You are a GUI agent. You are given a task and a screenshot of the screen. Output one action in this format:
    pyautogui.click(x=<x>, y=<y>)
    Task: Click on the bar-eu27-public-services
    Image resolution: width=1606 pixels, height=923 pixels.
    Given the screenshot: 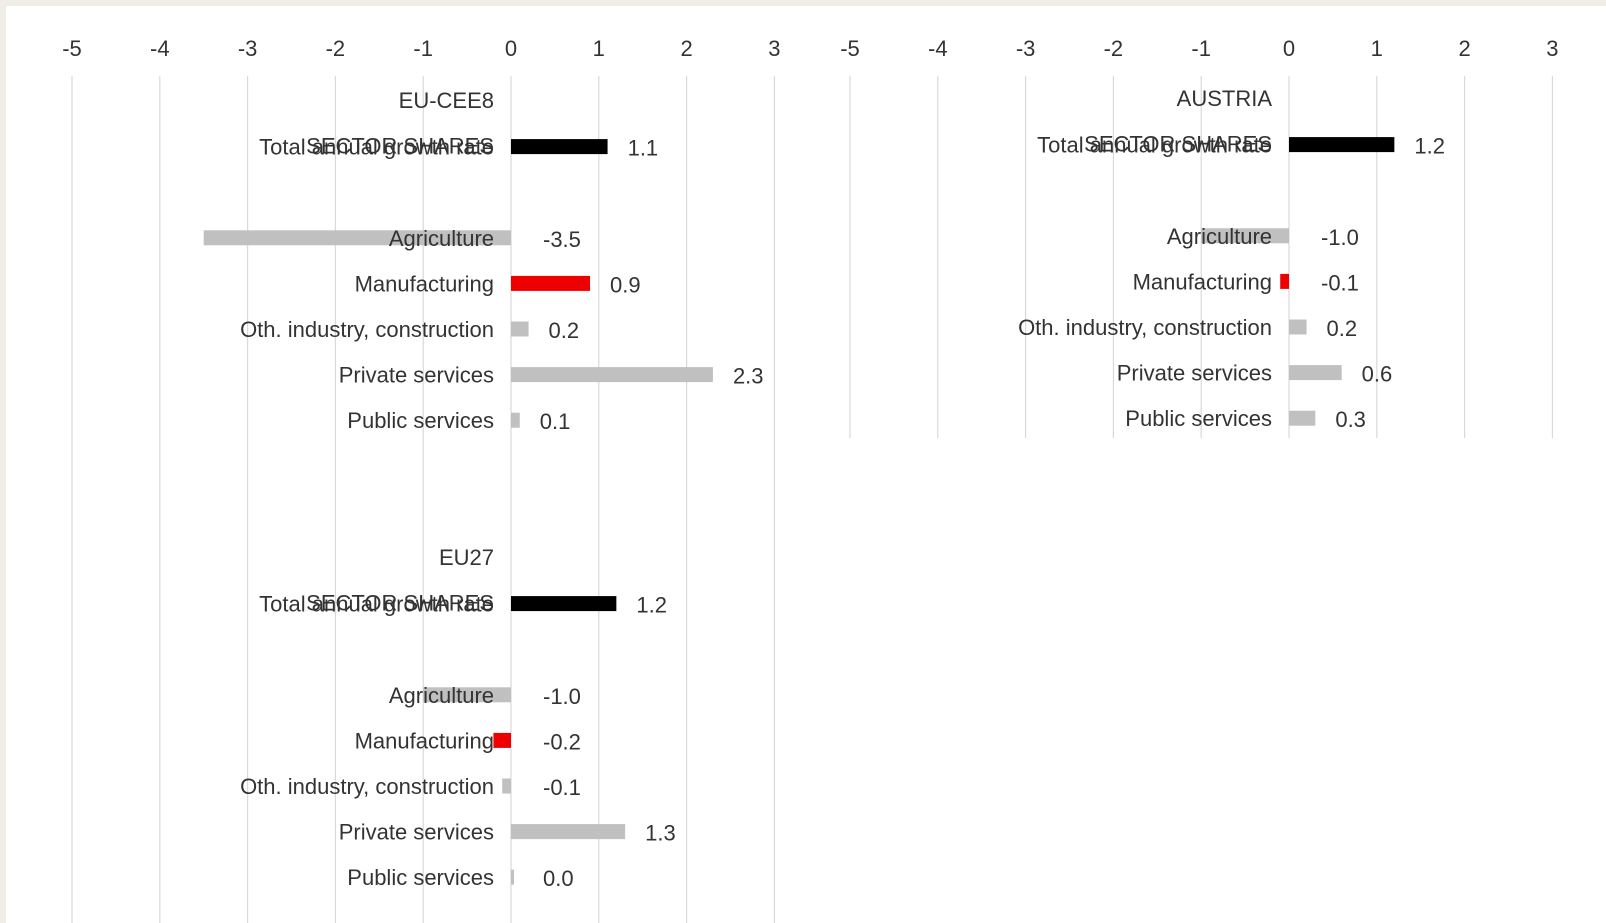 What is the action you would take?
    pyautogui.click(x=512, y=877)
    